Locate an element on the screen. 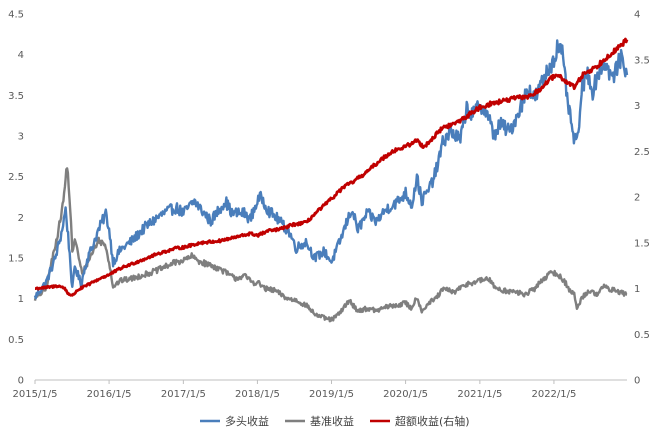  y-left-tick-label: 3 is located at coordinates (21, 137).